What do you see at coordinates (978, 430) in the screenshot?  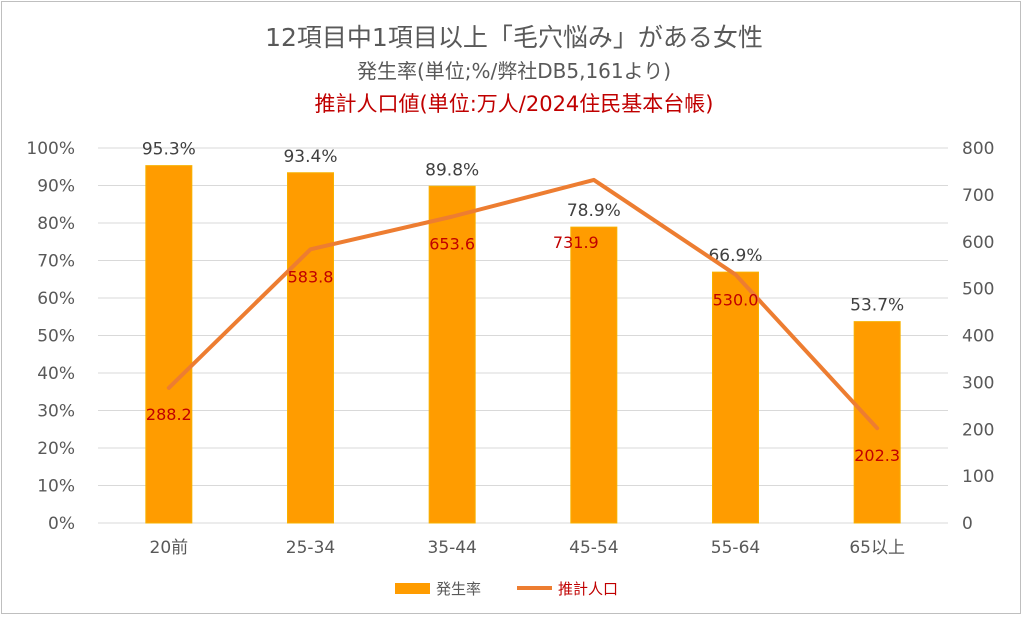 I see `right-tick-label: 200` at bounding box center [978, 430].